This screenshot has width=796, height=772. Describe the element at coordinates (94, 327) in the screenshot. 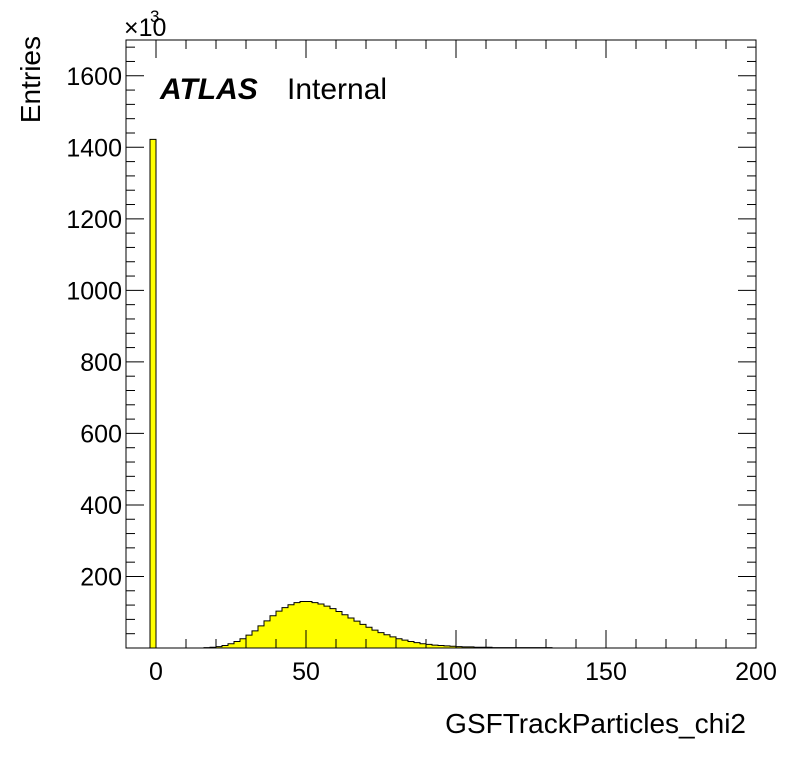

I see `y-tick-labels: 200 400 600 800 1000 1200 1400 1600` at that location.